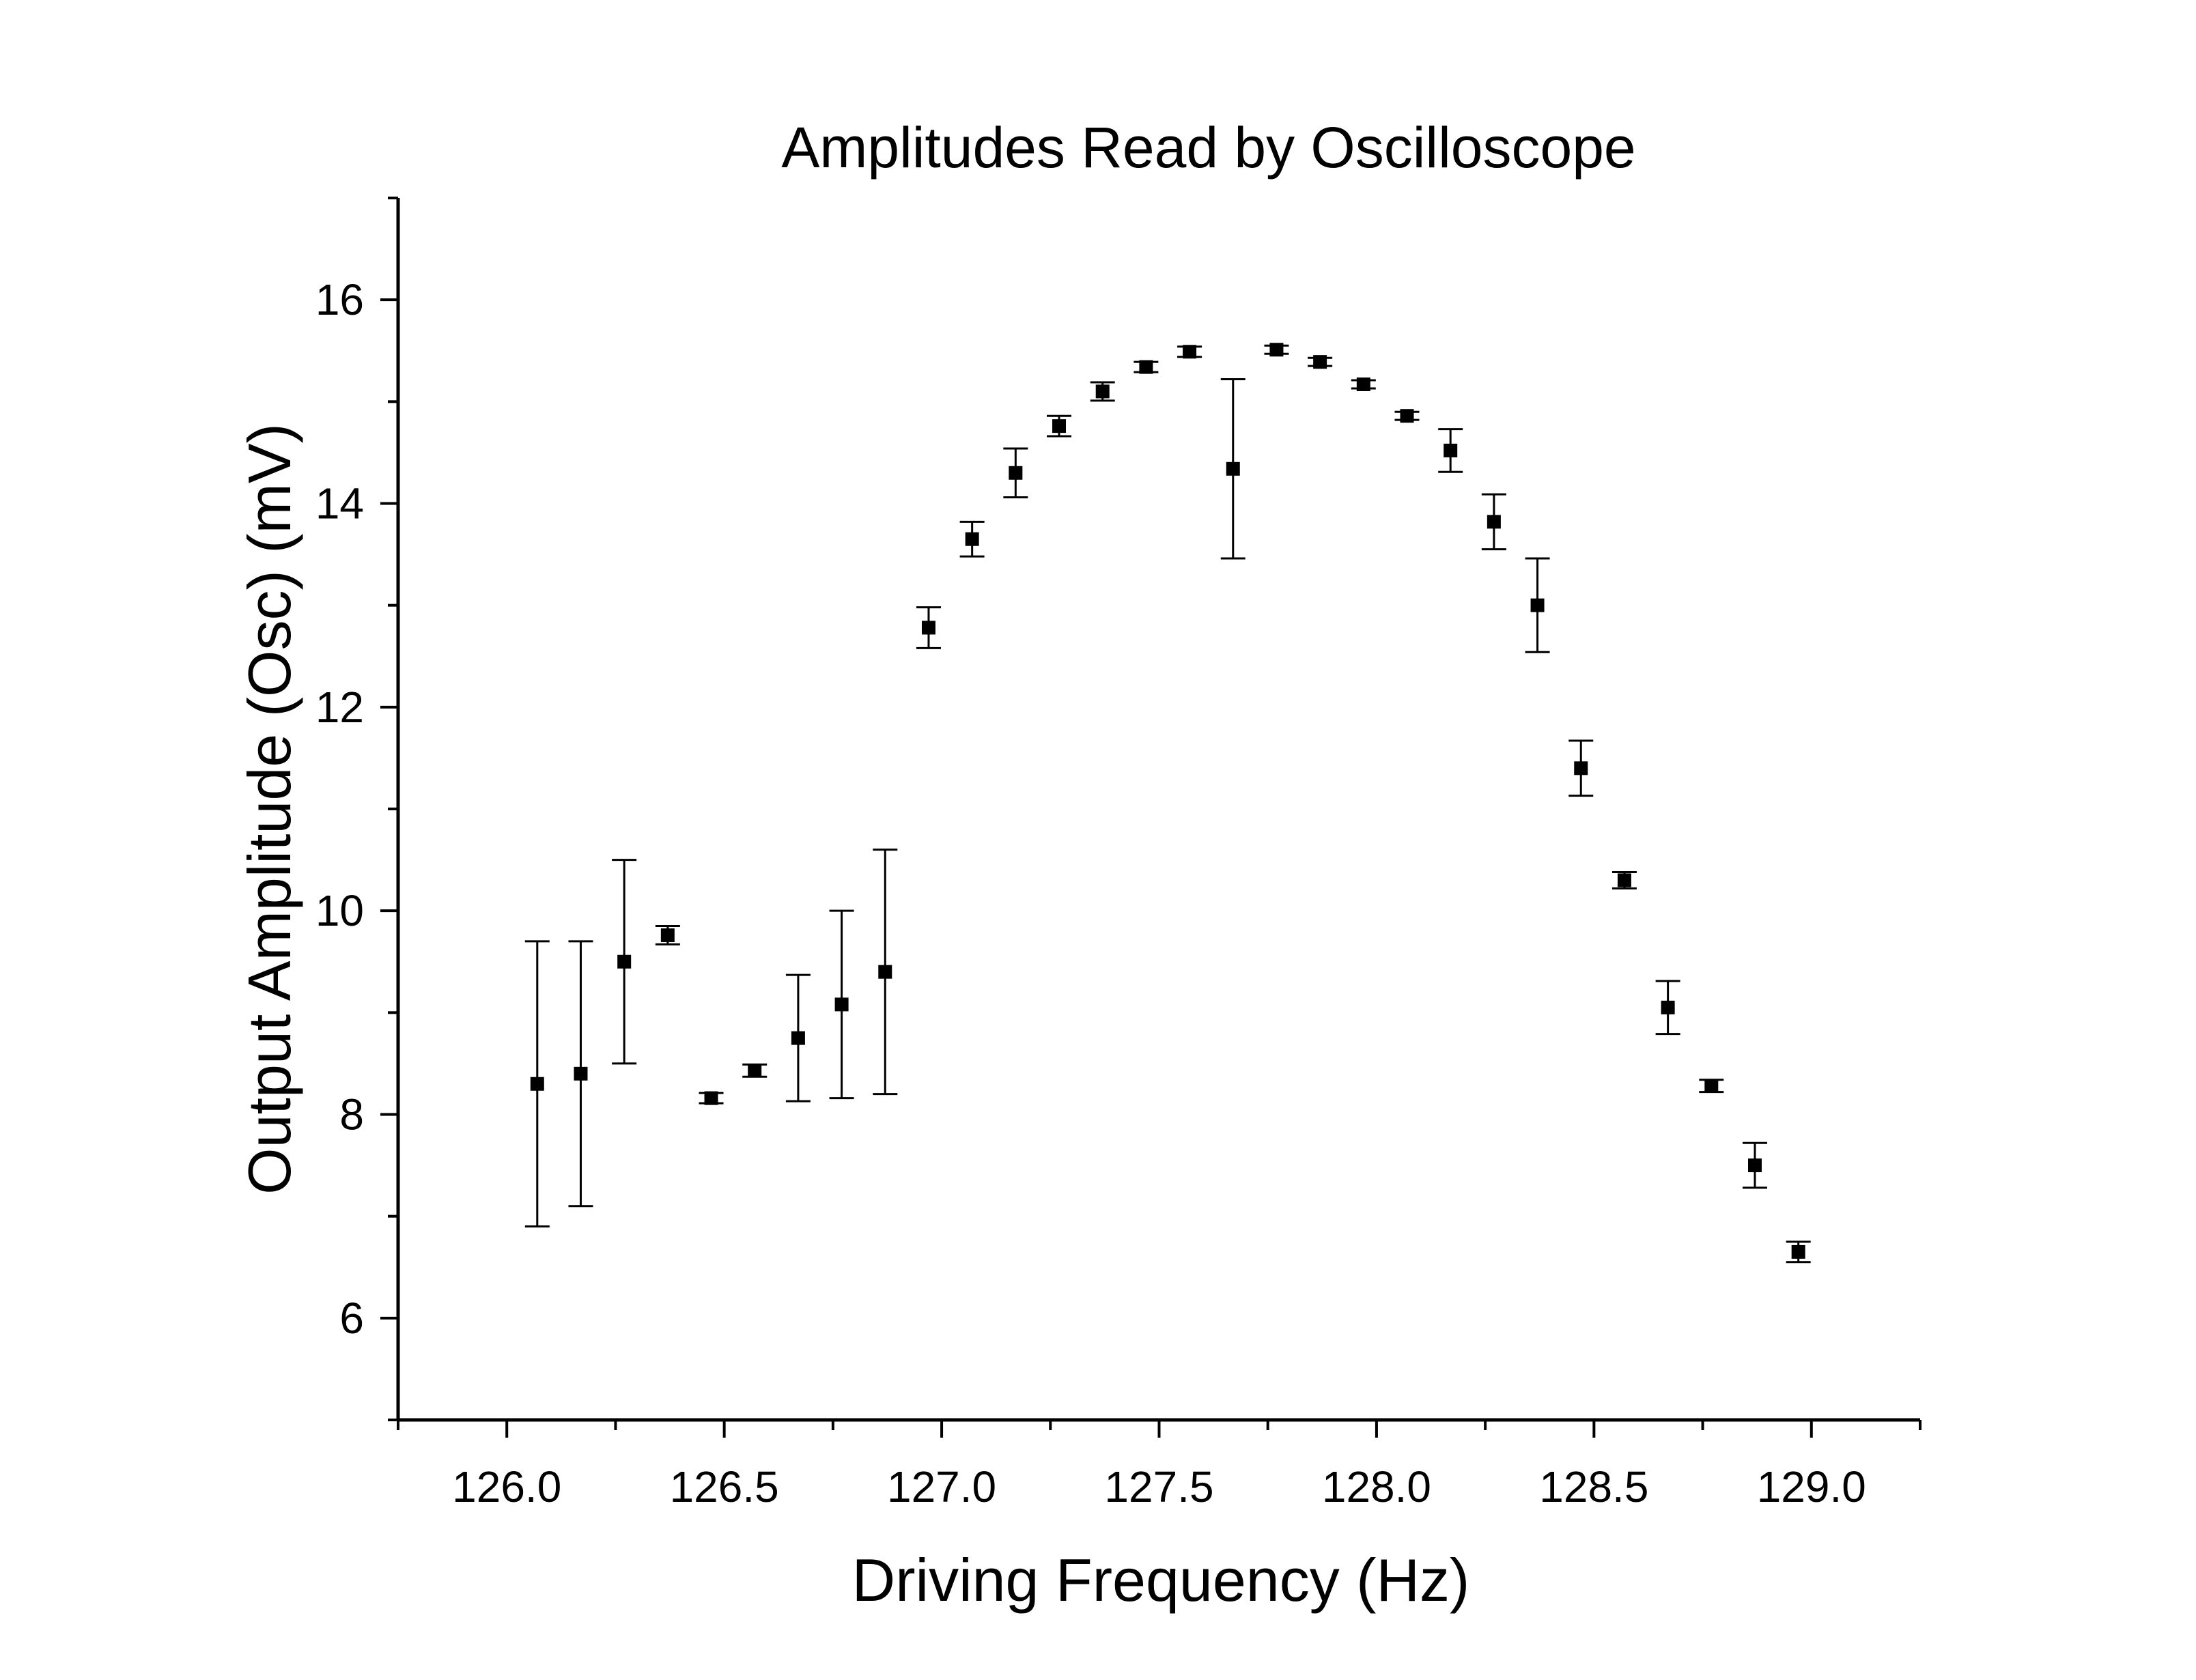  I want to click on chart-title: Amplitudes Read by Oscilloscope, so click(1208, 147).